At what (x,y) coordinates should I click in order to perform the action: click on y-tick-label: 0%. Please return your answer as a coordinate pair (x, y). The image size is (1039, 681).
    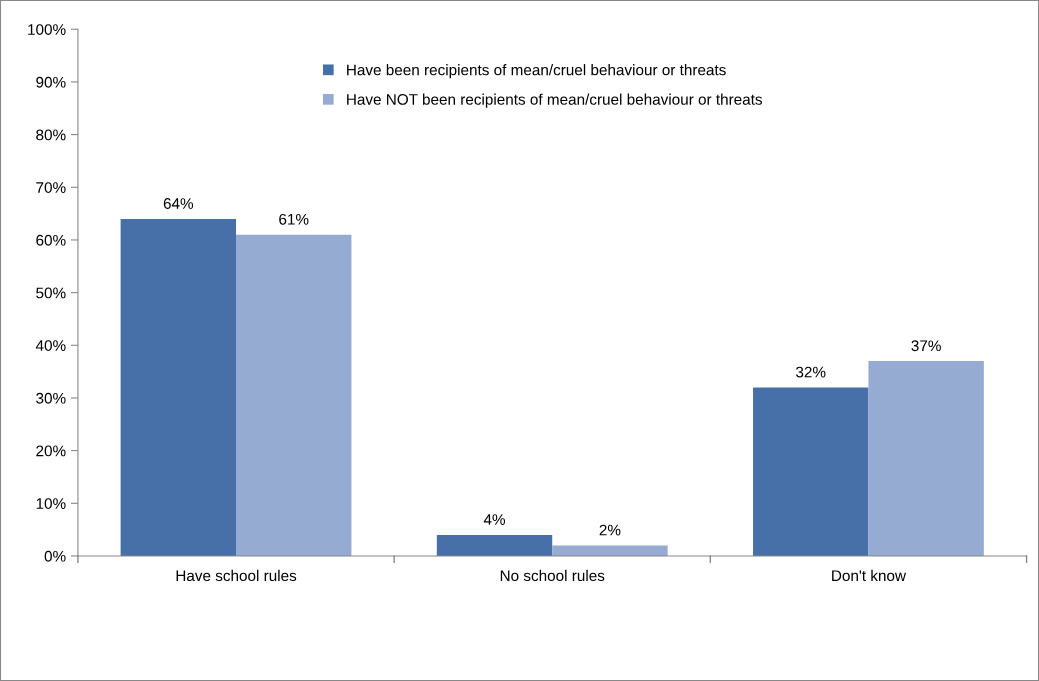
    Looking at the image, I should click on (55, 556).